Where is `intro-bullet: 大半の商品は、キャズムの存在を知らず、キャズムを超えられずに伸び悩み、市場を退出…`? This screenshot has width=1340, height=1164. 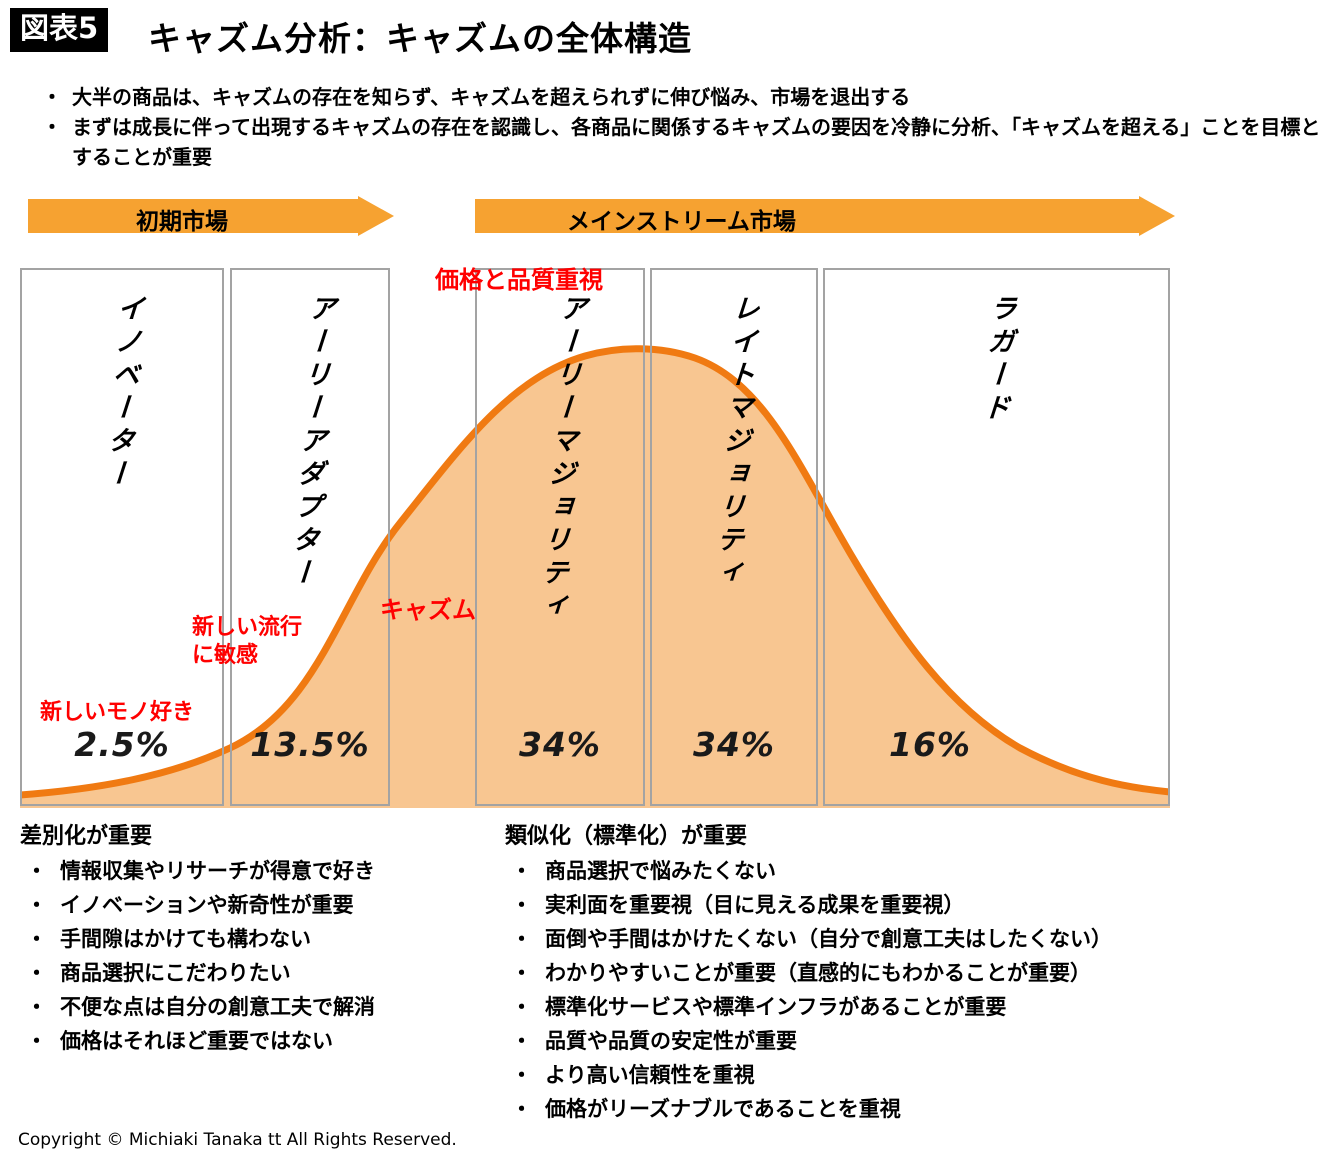 intro-bullet: 大半の商品は、キャズムの存在を知らず、キャズムを超えられずに伸び悩み、市場を退出… is located at coordinates (687, 97).